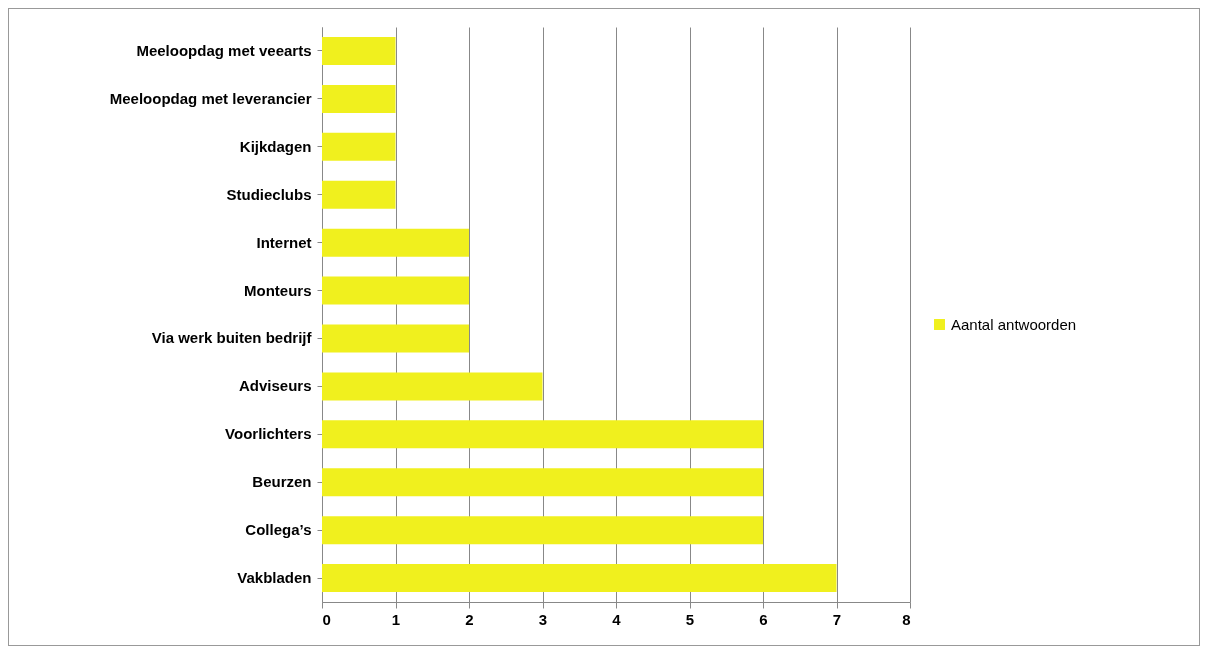  I want to click on x-tick-label: 4, so click(617, 619).